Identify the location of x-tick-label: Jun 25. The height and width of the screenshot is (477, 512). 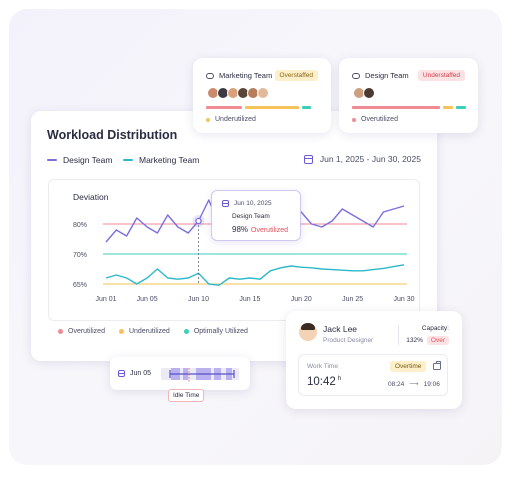
(352, 299).